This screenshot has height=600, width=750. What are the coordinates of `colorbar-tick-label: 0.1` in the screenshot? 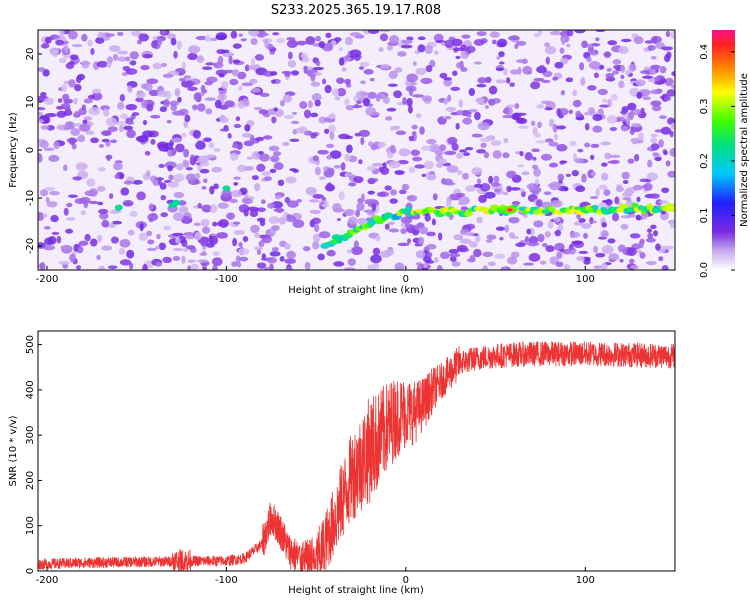 It's located at (704, 216).